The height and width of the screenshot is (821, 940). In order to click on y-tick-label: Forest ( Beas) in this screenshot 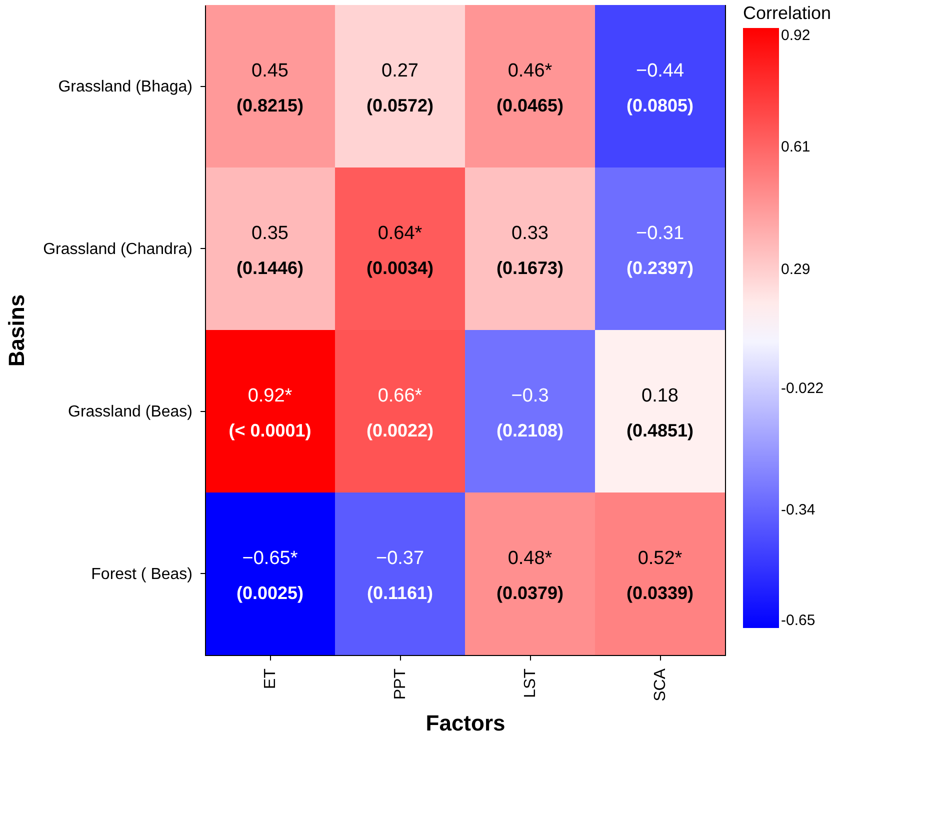, I will do `click(141, 574)`.